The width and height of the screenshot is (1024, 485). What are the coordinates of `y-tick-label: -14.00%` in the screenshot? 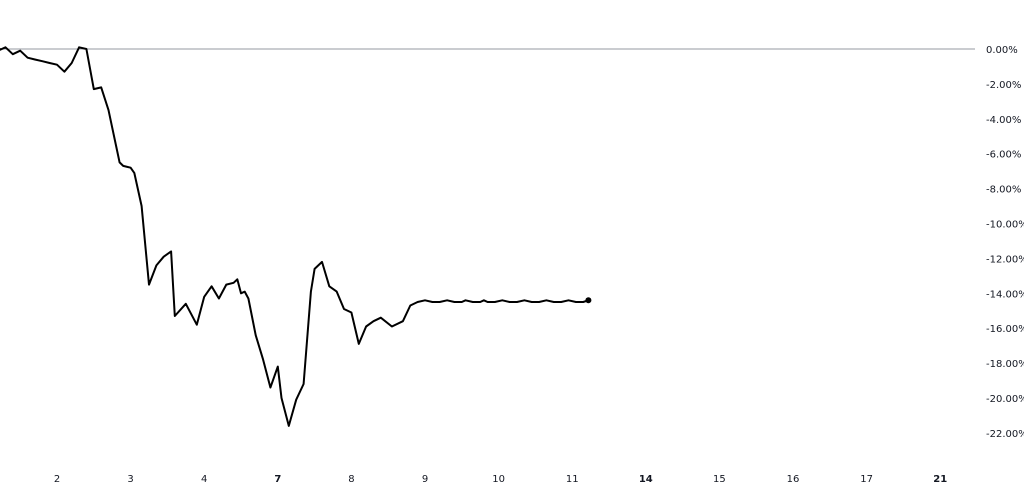 It's located at (1005, 294).